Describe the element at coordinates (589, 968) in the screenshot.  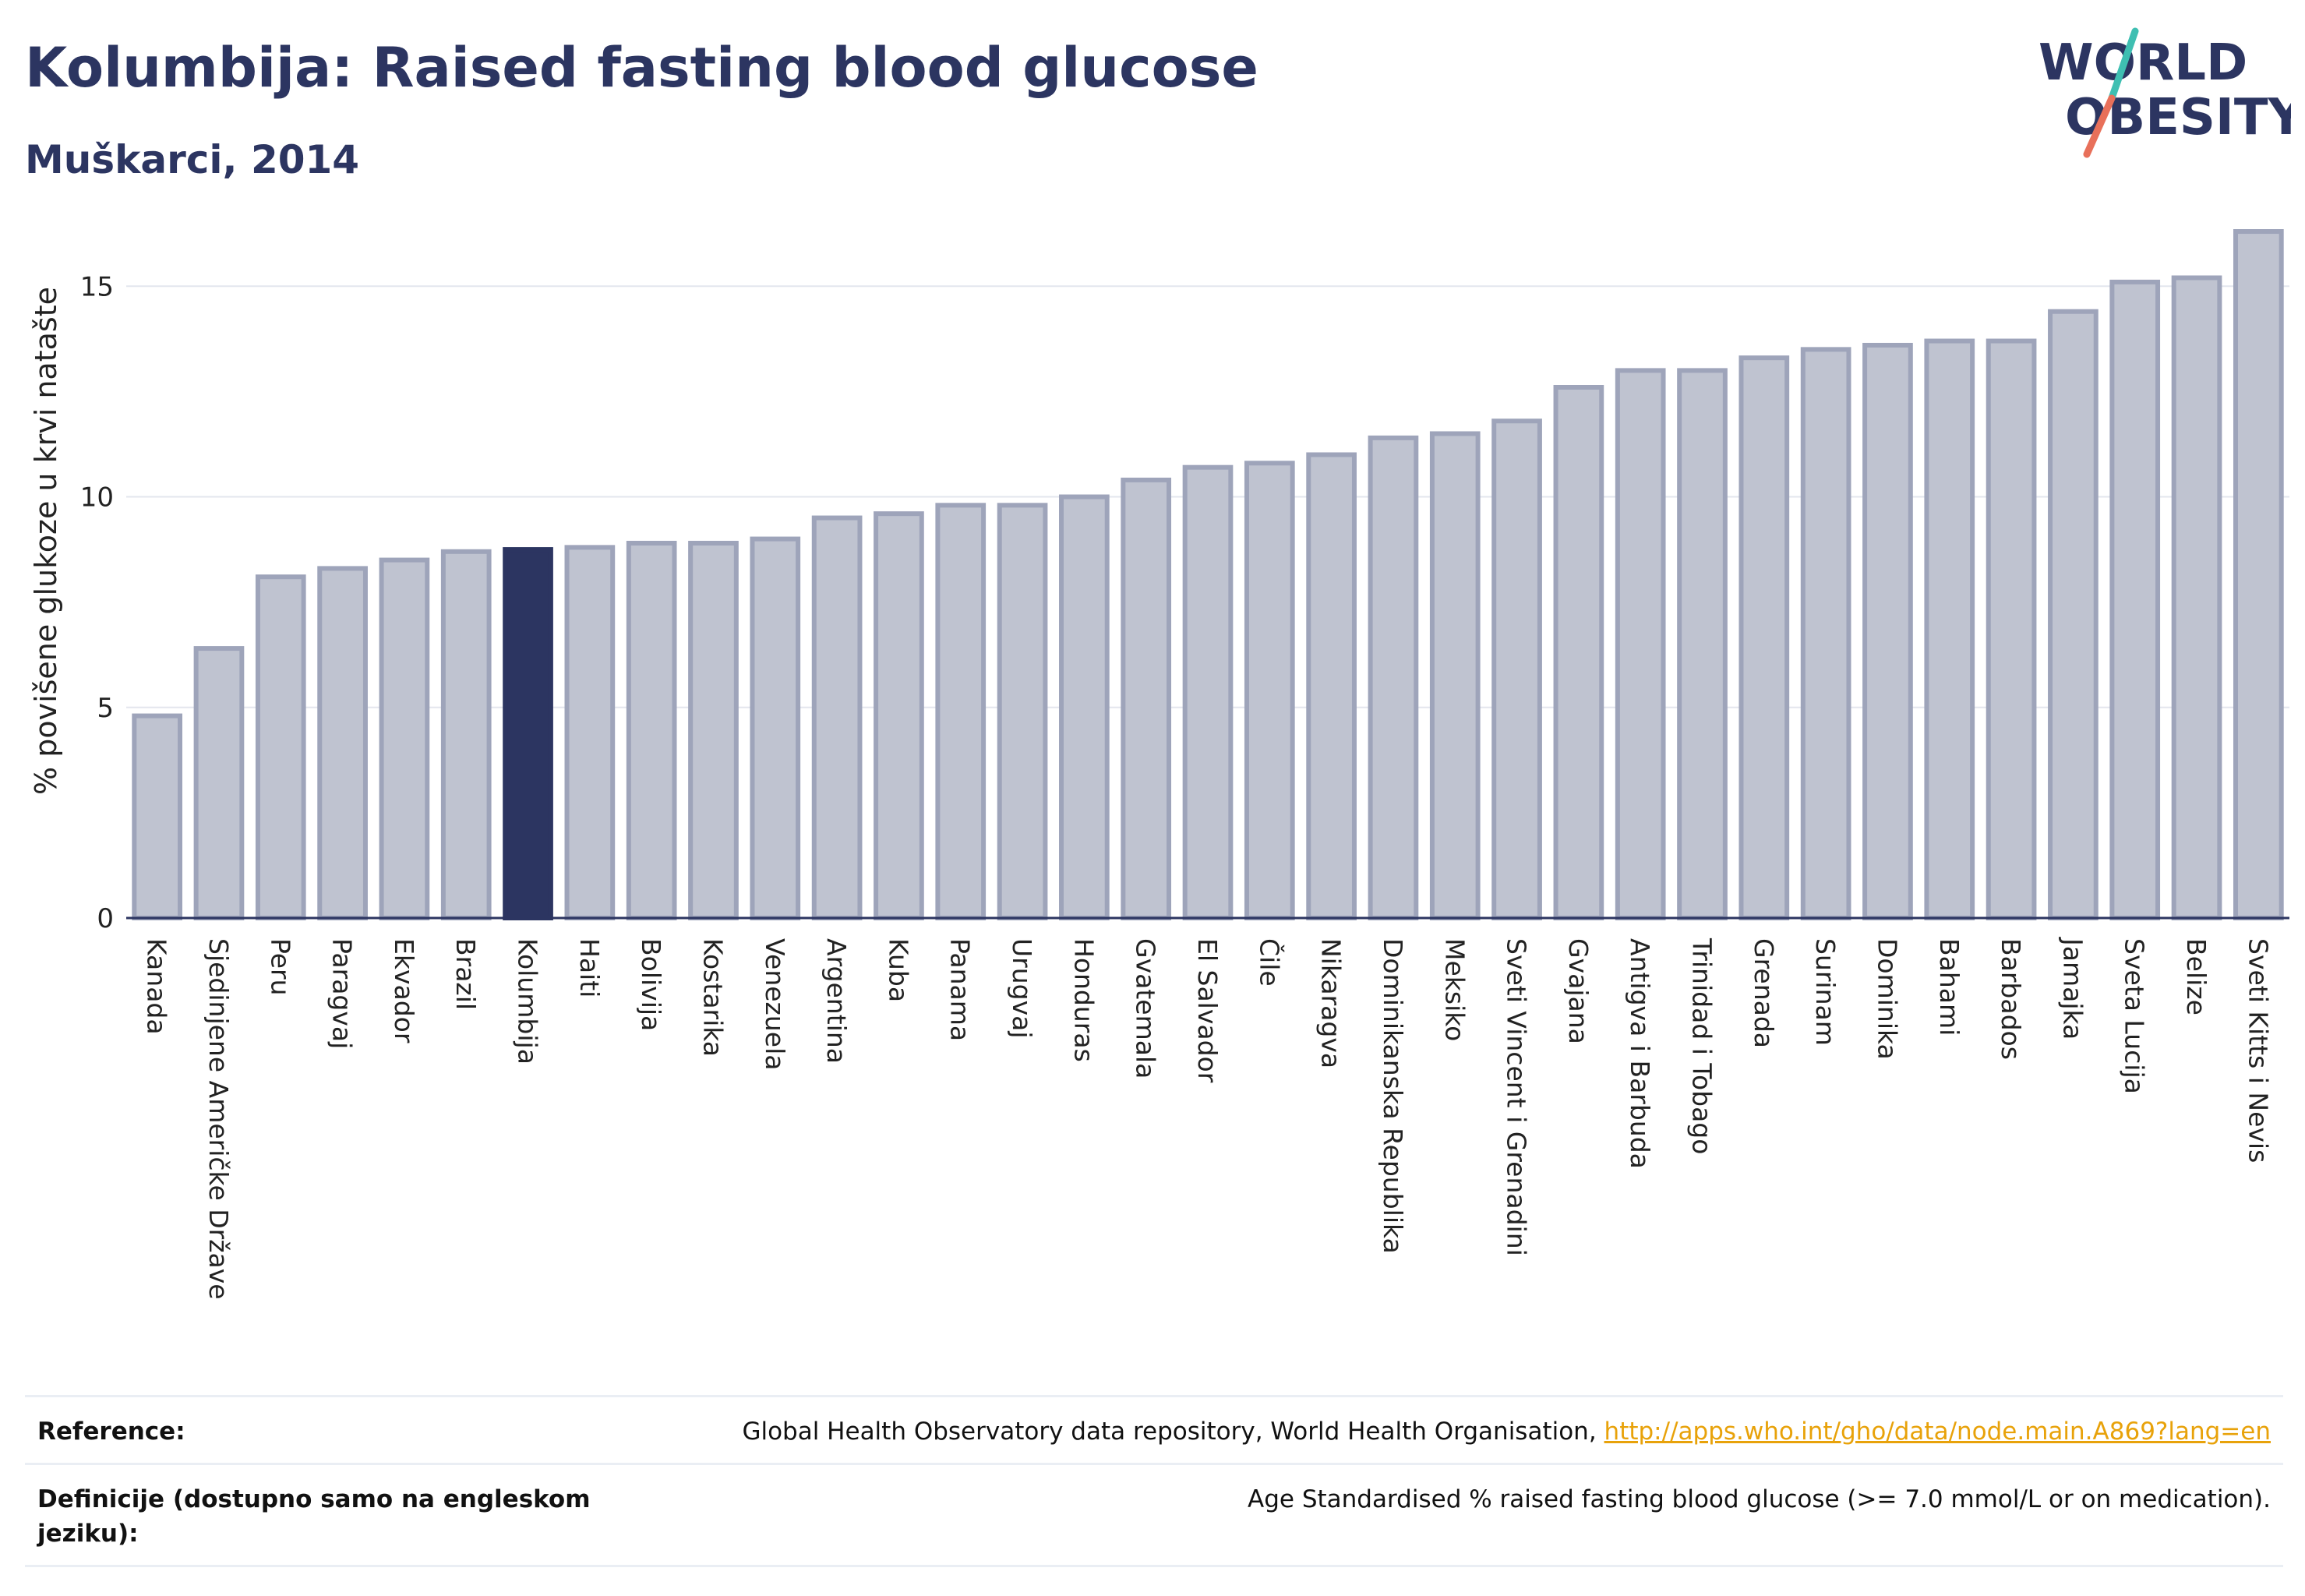
I see `x-tick-label: Haiti` at that location.